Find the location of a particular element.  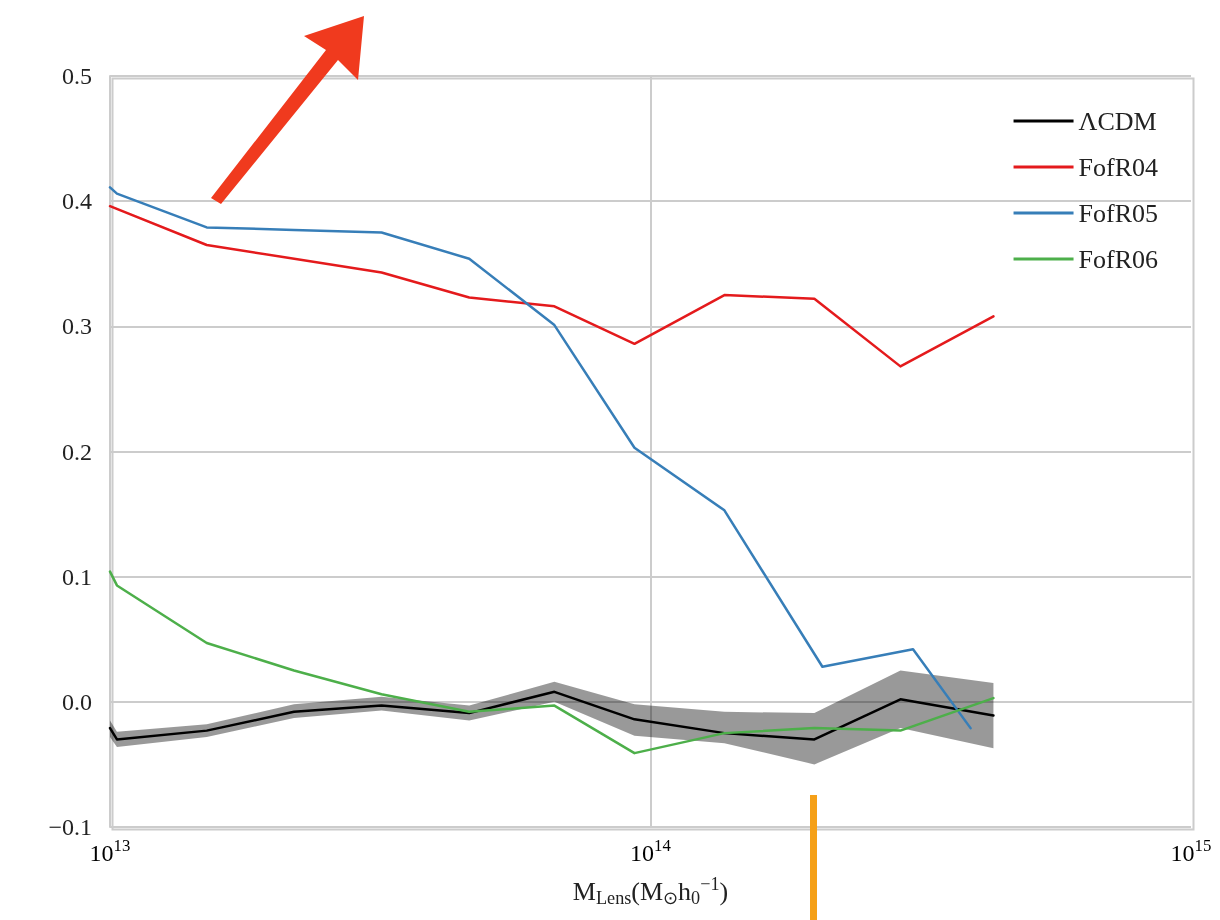

y-tick-label: 0.1 is located at coordinates (77, 576).